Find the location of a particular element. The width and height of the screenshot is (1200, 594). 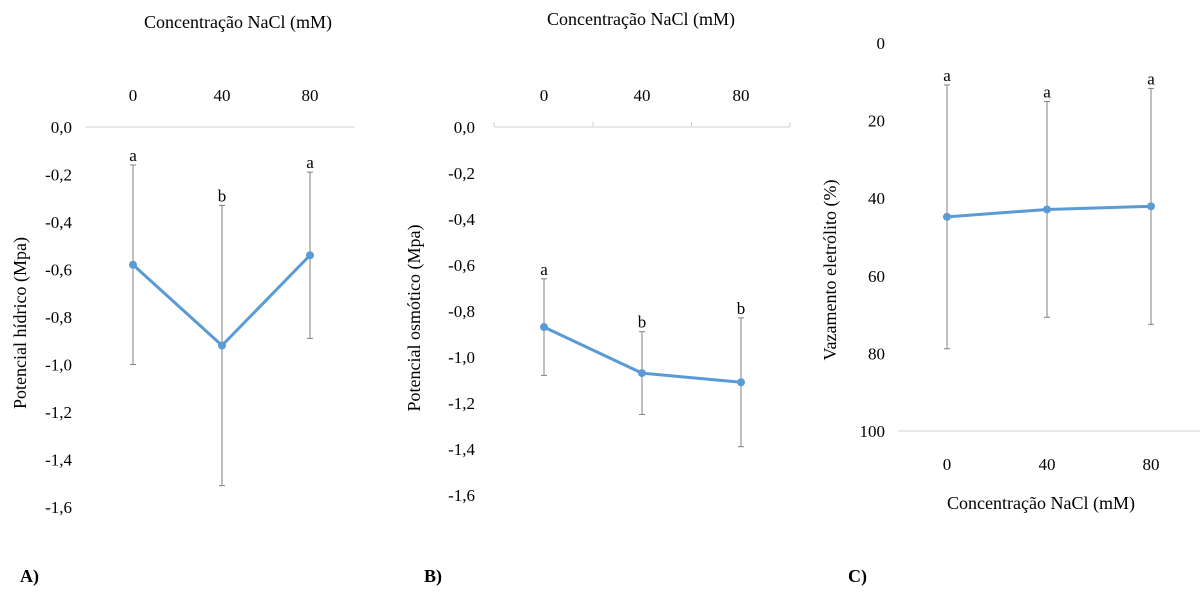

panel-a-ytick-label: -1,6 is located at coordinates (58, 507).